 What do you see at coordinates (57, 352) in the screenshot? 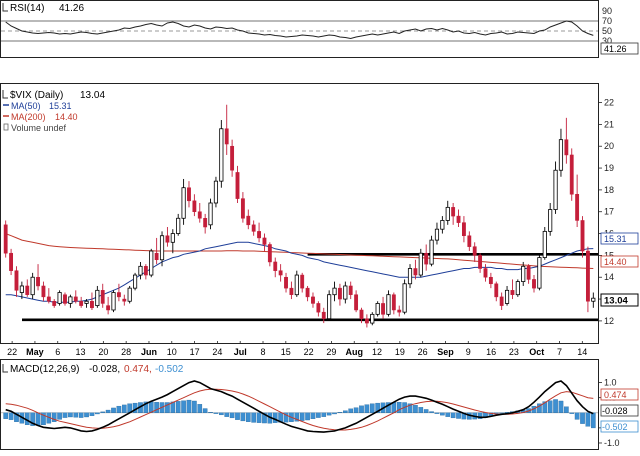
I see `x-day-label: 6` at bounding box center [57, 352].